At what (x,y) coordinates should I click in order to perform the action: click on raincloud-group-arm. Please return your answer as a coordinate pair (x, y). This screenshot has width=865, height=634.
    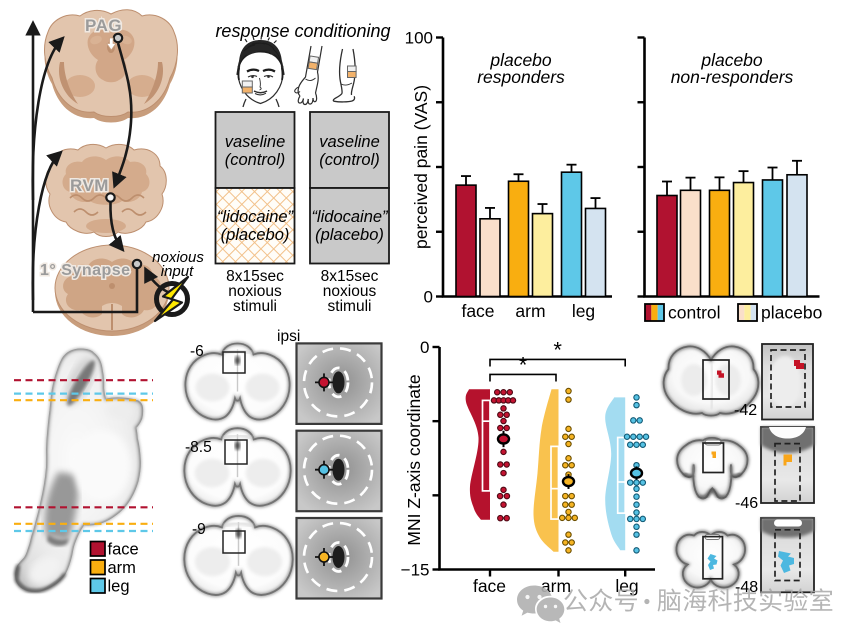
    Looking at the image, I should click on (556, 482).